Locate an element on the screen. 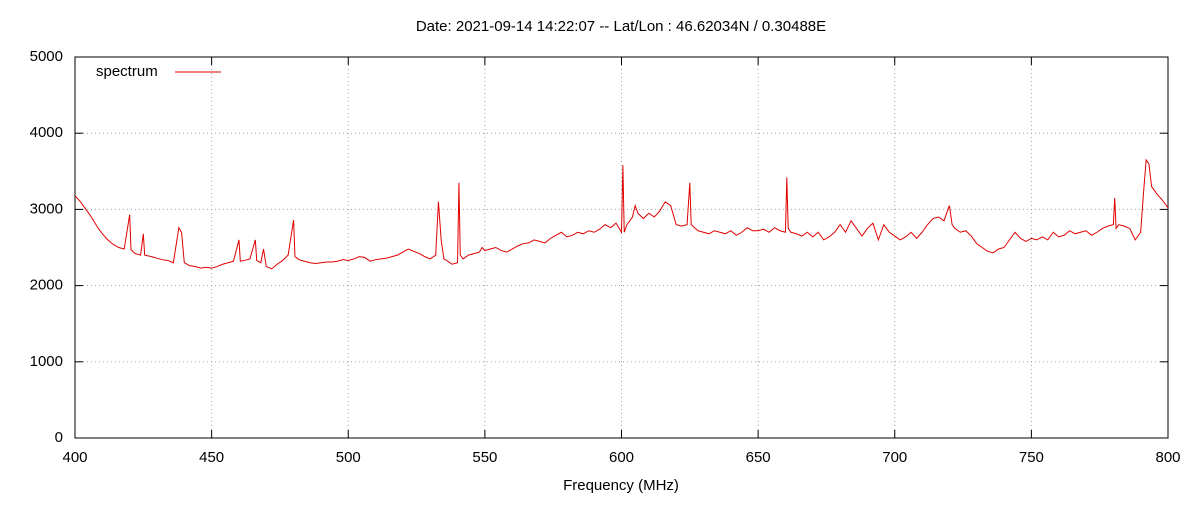  legend-label: spectrum is located at coordinates (127, 71).